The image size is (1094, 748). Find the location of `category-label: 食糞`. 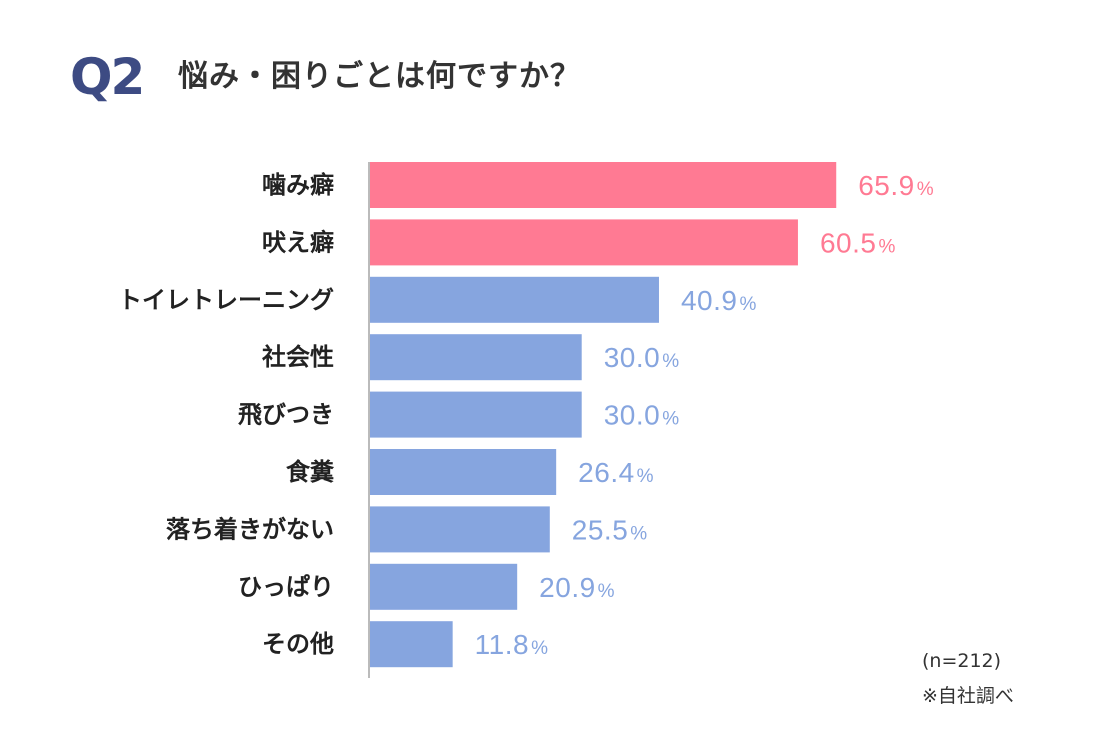

category-label: 食糞 is located at coordinates (310, 472).